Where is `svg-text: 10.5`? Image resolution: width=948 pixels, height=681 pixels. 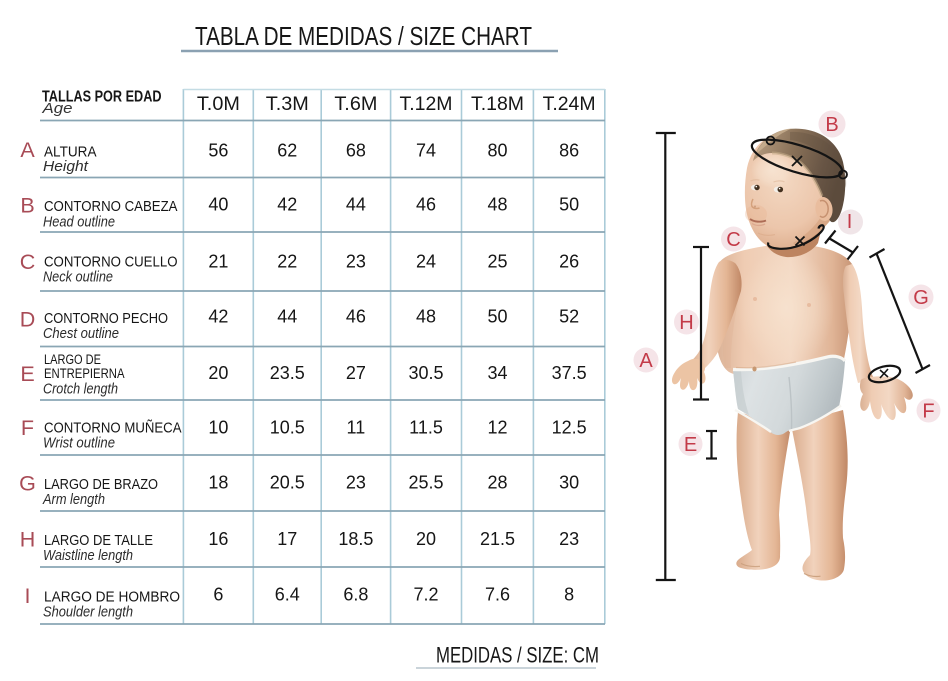 svg-text: 10.5 is located at coordinates (287, 428).